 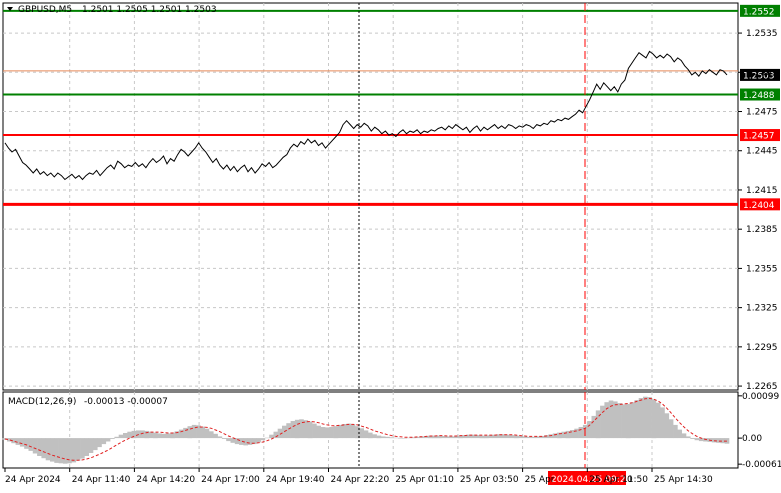 What do you see at coordinates (42, 402) in the screenshot?
I see `macd-label: MACD(12,26,9)` at bounding box center [42, 402].